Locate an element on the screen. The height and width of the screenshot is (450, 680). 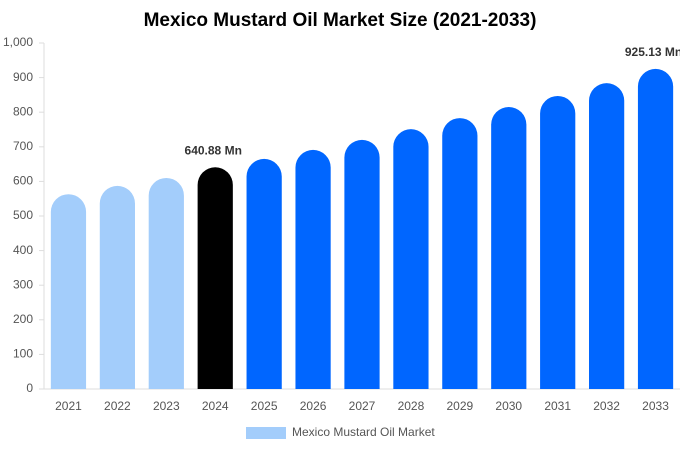
y-tick-label: 200 is located at coordinates (23, 319).